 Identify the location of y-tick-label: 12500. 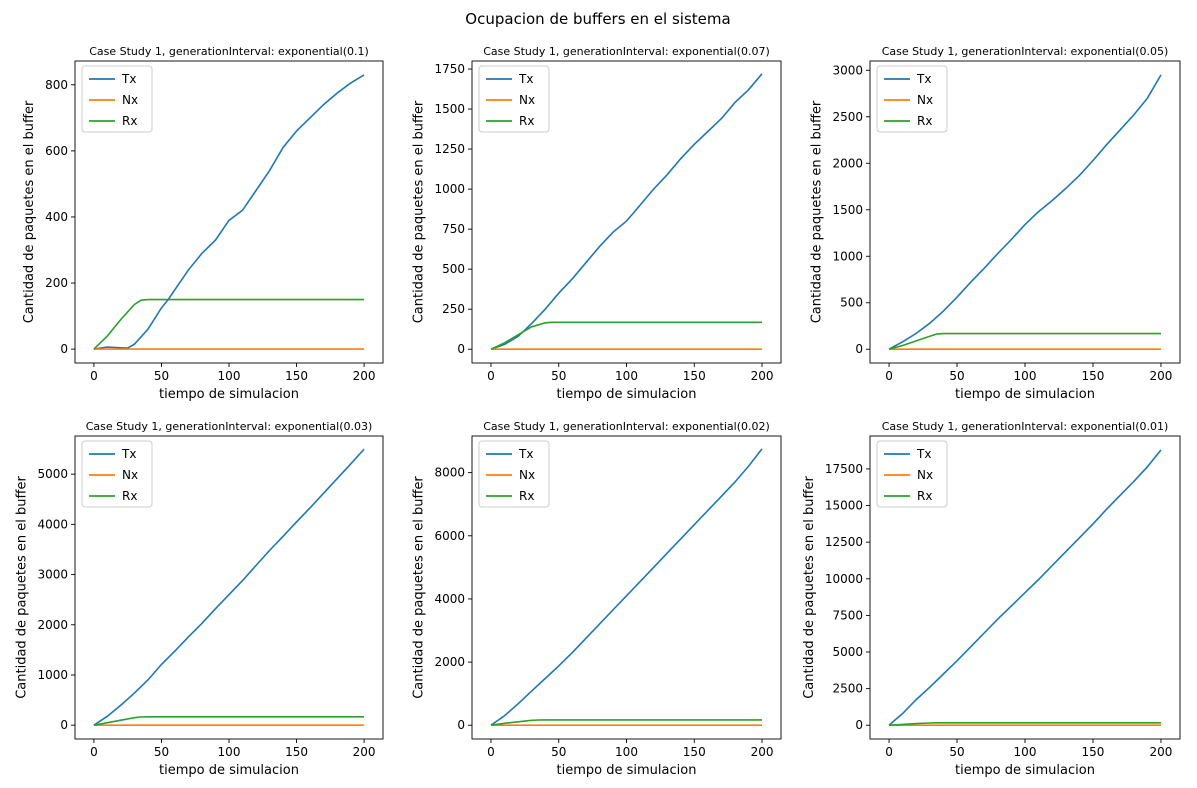
(844, 542).